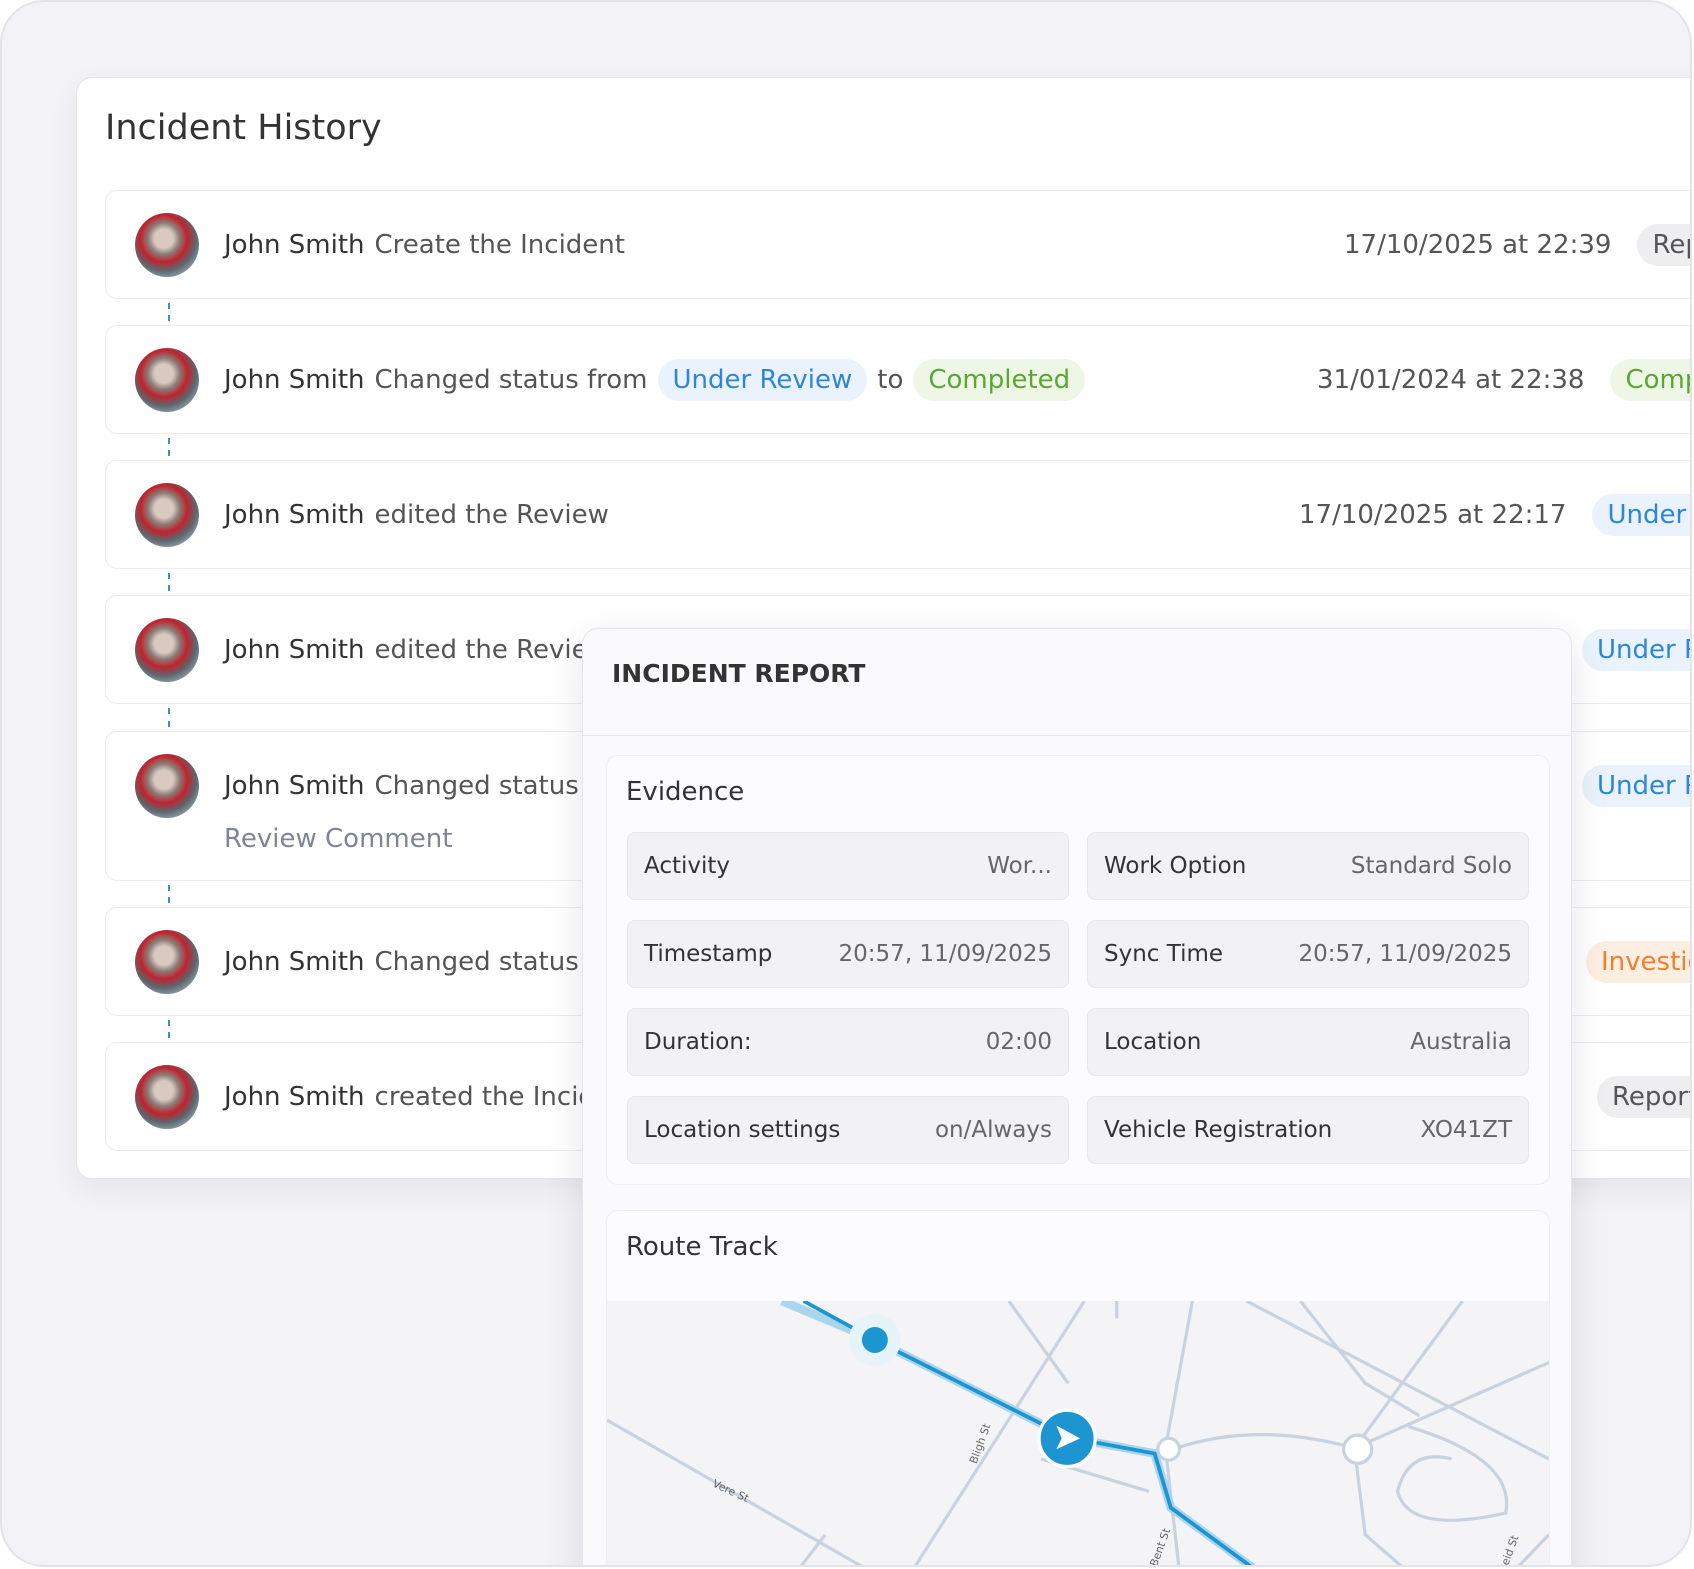 The height and width of the screenshot is (1569, 1694). I want to click on route-box: Route Track Bligh St Vere St Bent St Reid S, so click(1078, 1387).